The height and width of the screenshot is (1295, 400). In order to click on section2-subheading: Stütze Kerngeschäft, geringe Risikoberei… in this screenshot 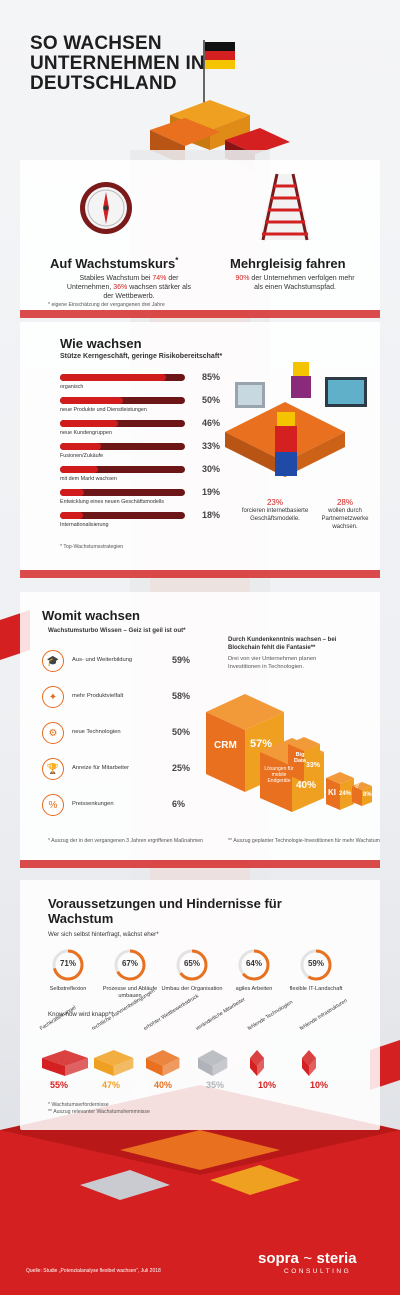, I will do `click(141, 356)`.